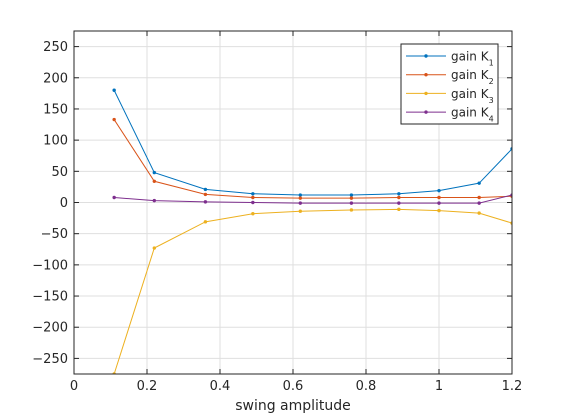 Image resolution: width=566 pixels, height=420 pixels. Describe the element at coordinates (512, 386) in the screenshot. I see `x-tick-label: 1.2` at that location.